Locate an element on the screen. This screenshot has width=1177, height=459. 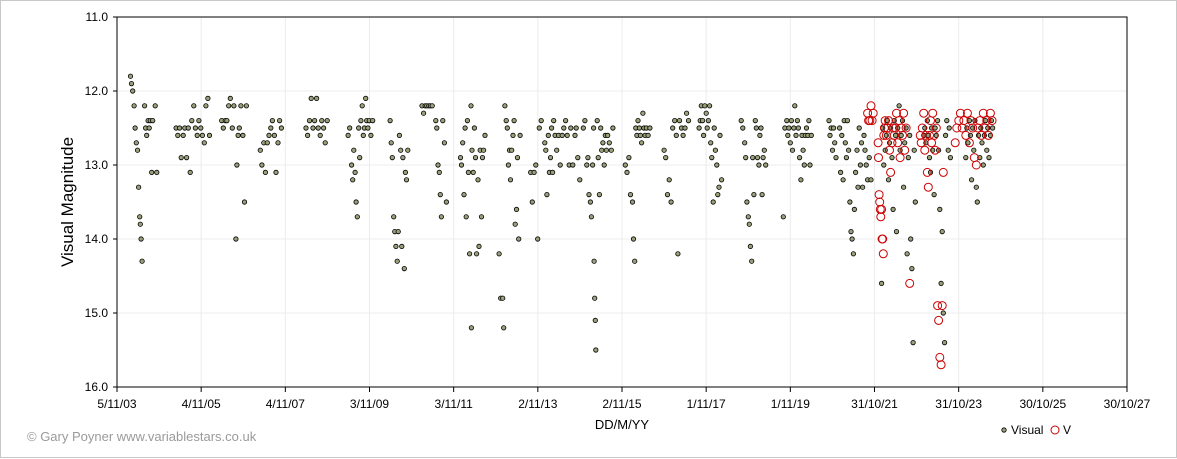
x-tick-label: 4/11/05 is located at coordinates (201, 404).